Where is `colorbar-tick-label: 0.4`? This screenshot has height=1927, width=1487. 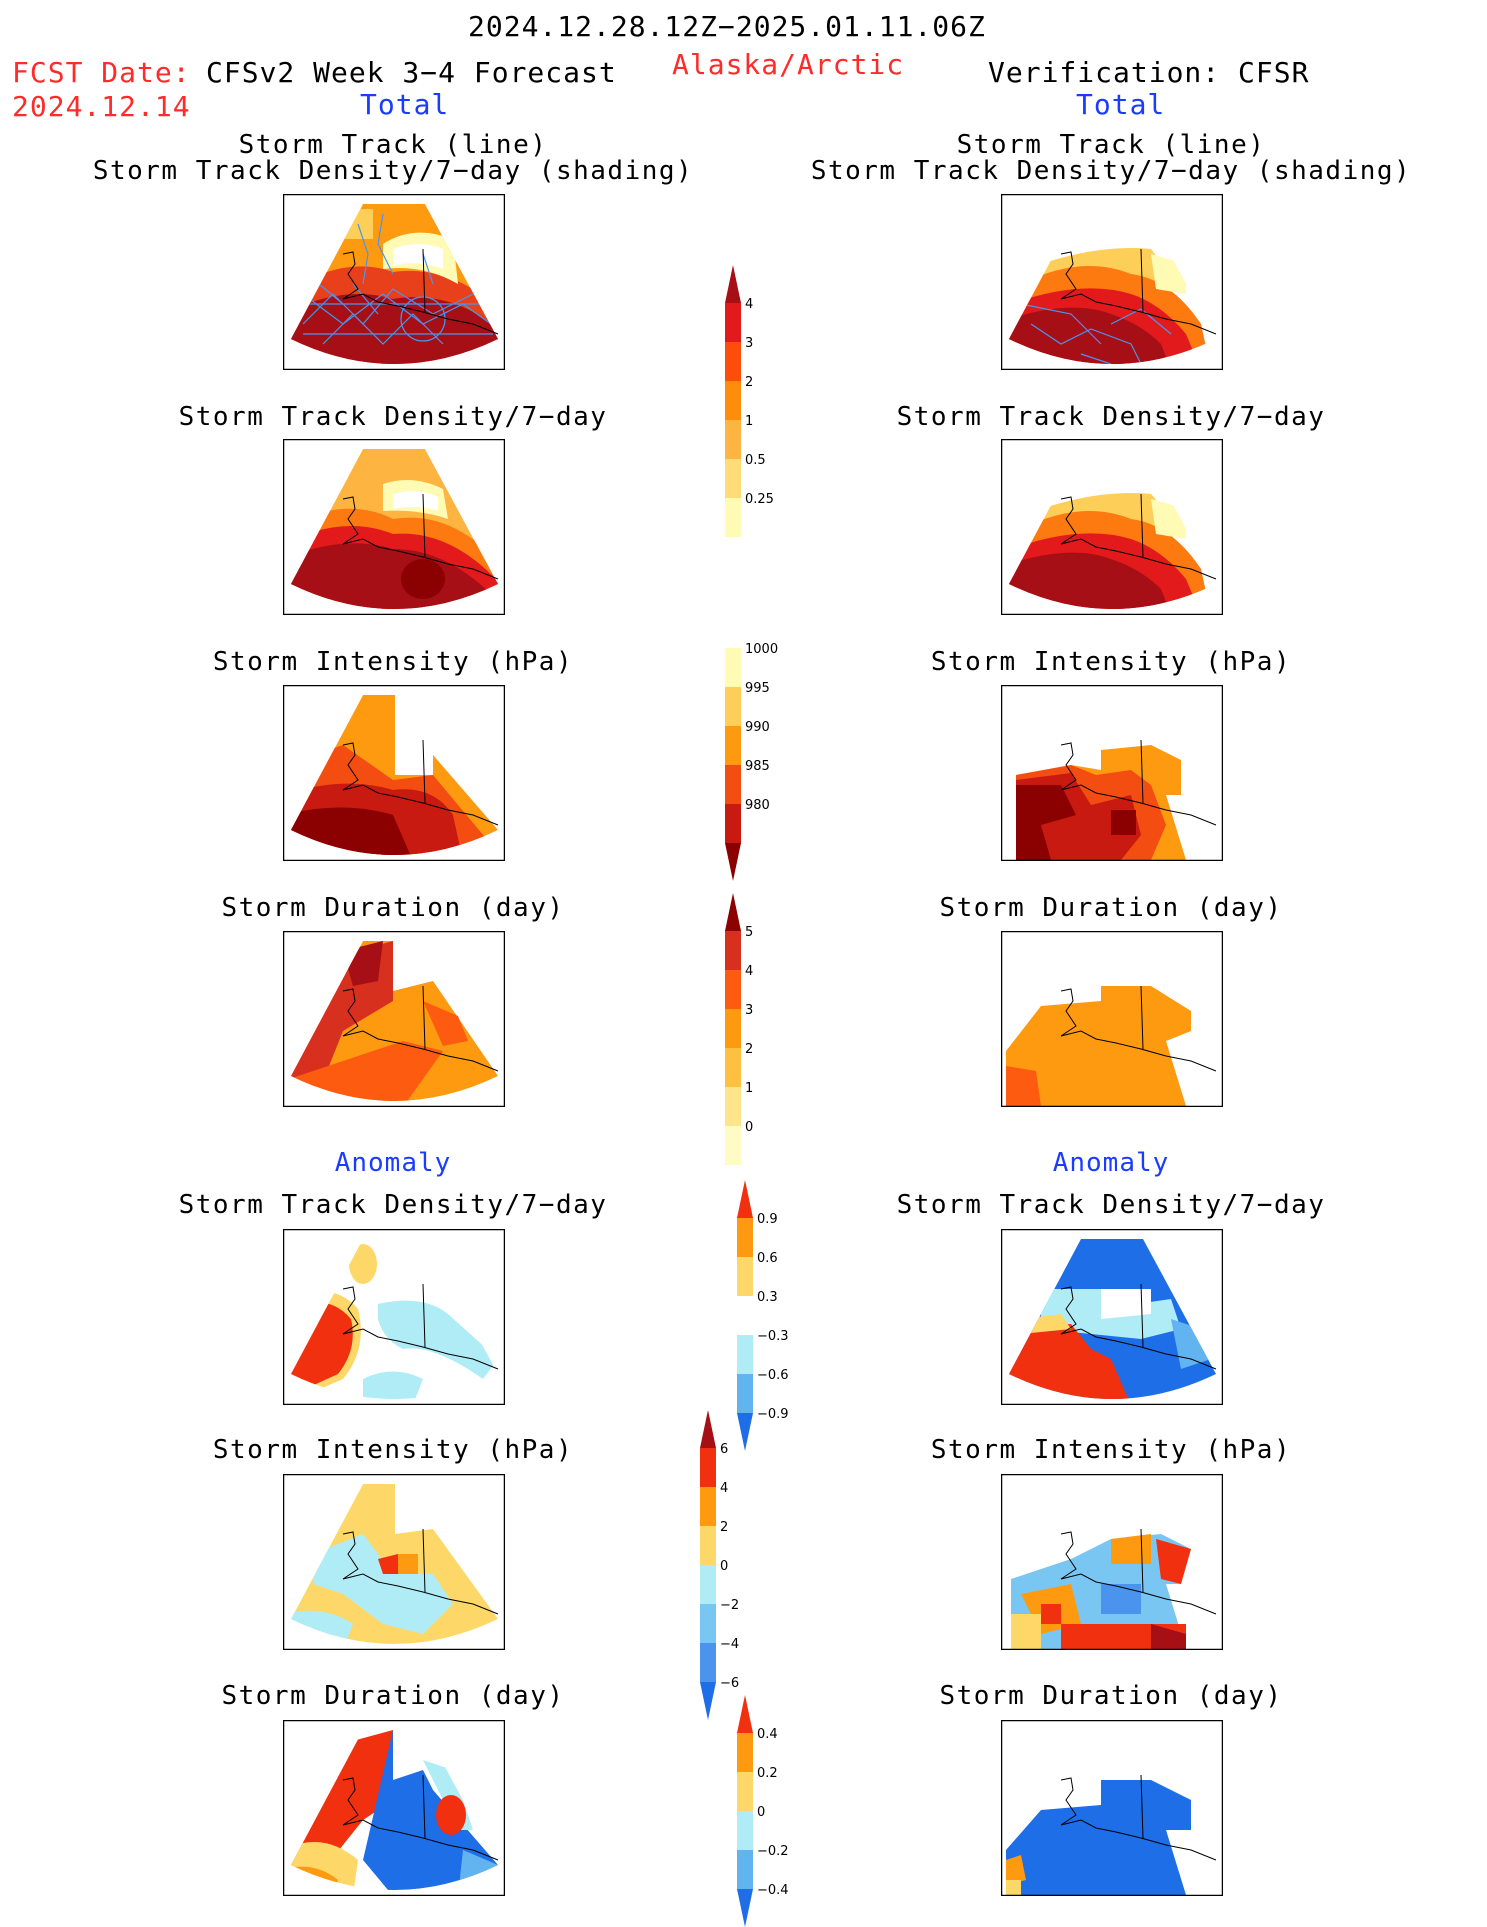
colorbar-tick-label: 0.4 is located at coordinates (767, 1734).